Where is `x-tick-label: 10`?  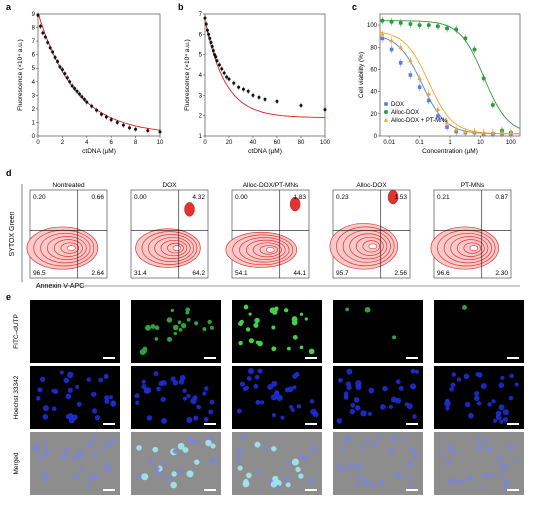
x-tick-label: 10 is located at coordinates (480, 143).